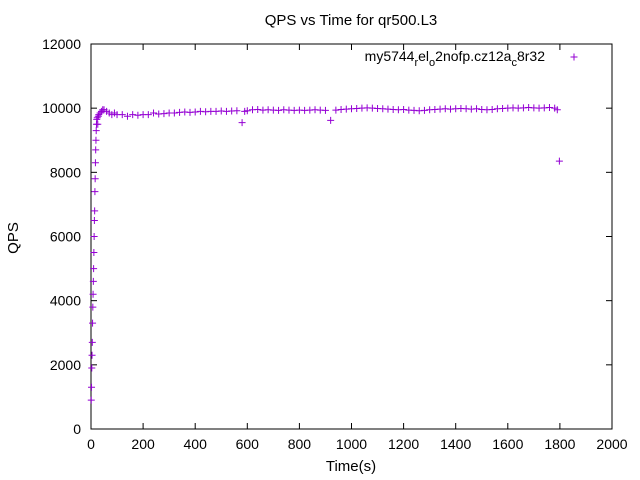  What do you see at coordinates (559, 444) in the screenshot?
I see `x-tick-label: 1800` at bounding box center [559, 444].